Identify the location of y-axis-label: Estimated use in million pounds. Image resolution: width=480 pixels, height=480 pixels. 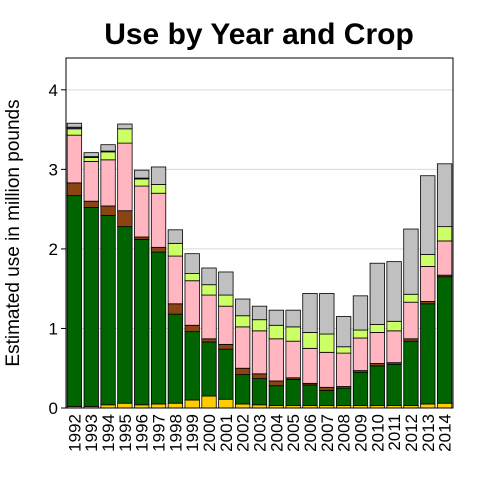
(13, 232).